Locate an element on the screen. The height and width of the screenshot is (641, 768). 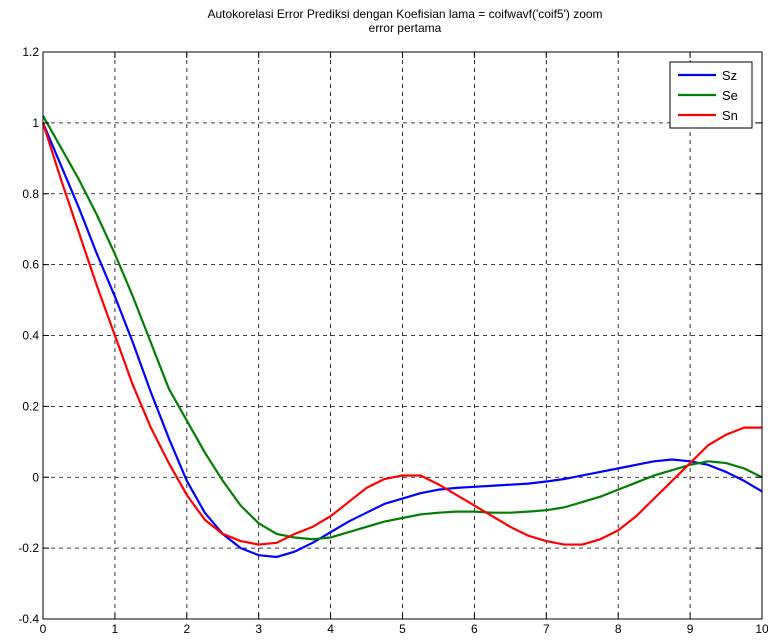
x-tick-label: 0 is located at coordinates (43, 629).